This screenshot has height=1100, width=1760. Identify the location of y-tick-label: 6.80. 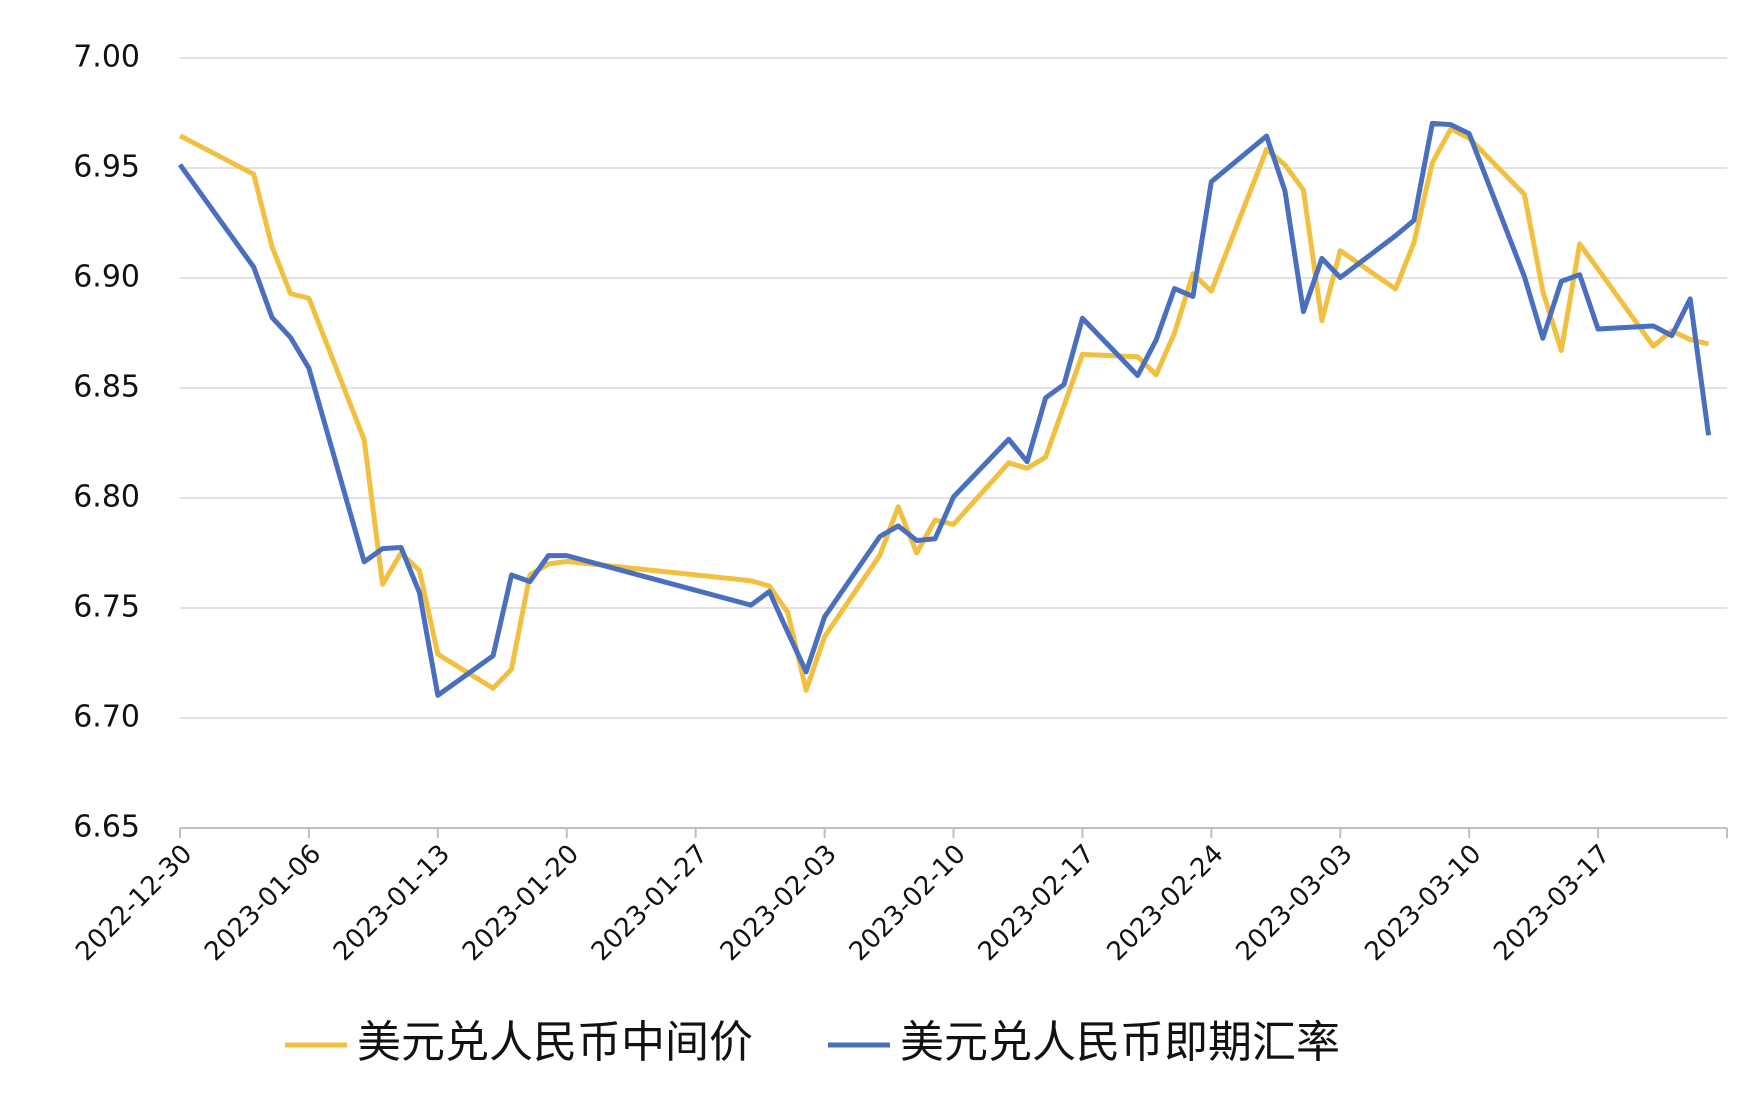
(106, 497).